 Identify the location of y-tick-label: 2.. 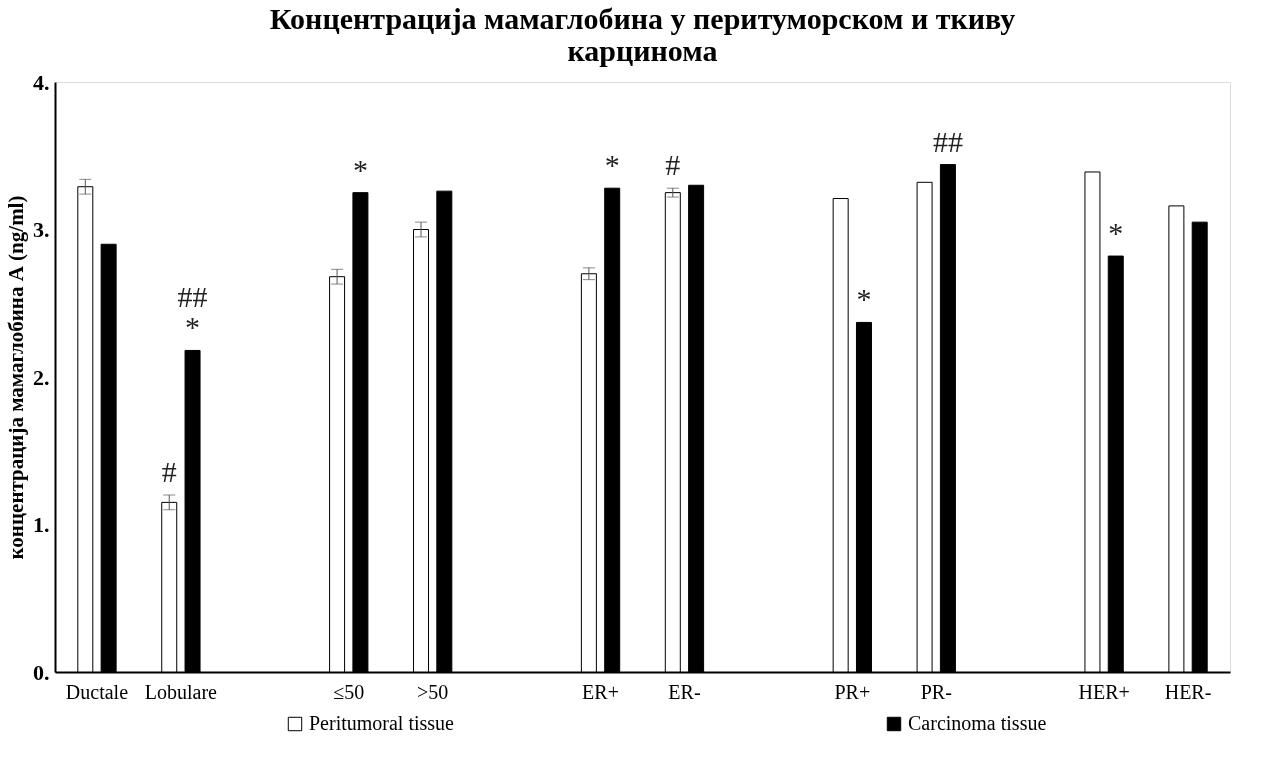
(41, 377).